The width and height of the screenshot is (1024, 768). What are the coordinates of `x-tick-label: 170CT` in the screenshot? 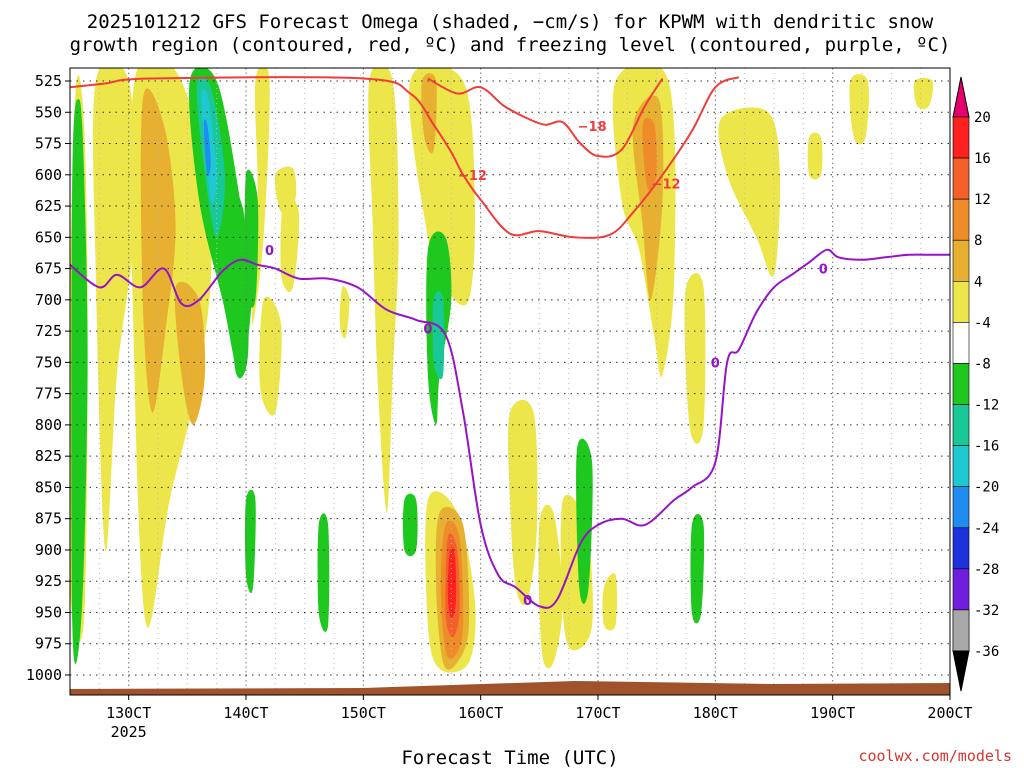 It's located at (597, 713).